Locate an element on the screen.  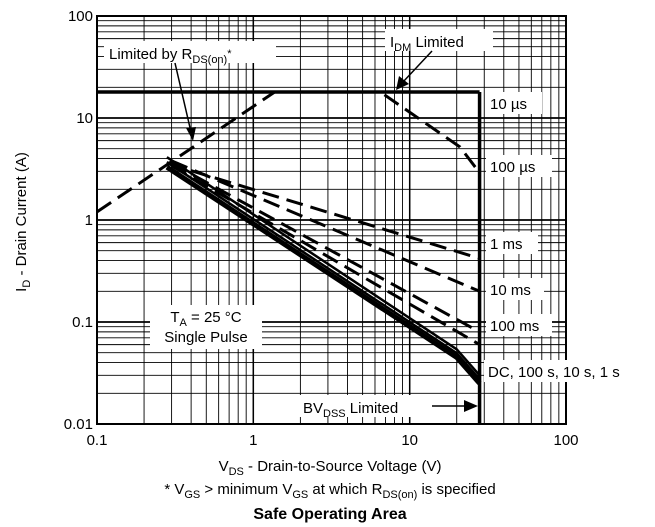
y-axis-label: ID - Drain Current (A) is located at coordinates (23, 222).